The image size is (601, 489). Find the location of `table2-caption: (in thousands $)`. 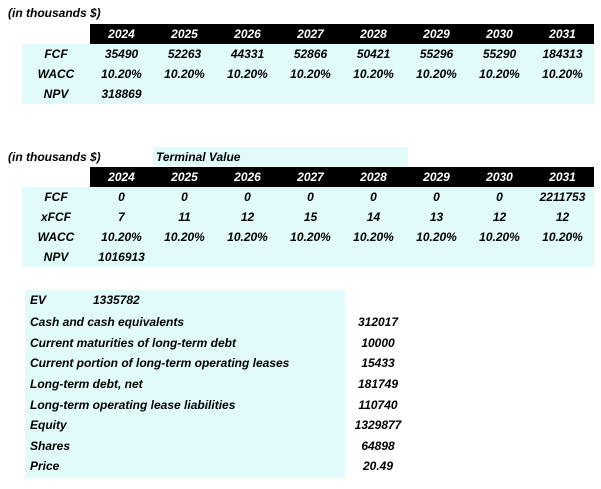

table2-caption: (in thousands $) is located at coordinates (54, 157).